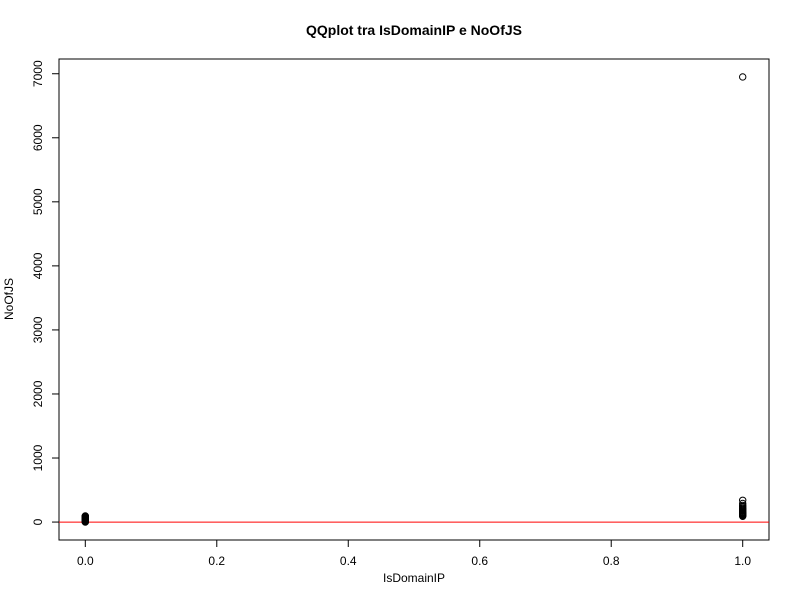 The height and width of the screenshot is (600, 800). What do you see at coordinates (348, 561) in the screenshot?
I see `x-tick-label: 0.4` at bounding box center [348, 561].